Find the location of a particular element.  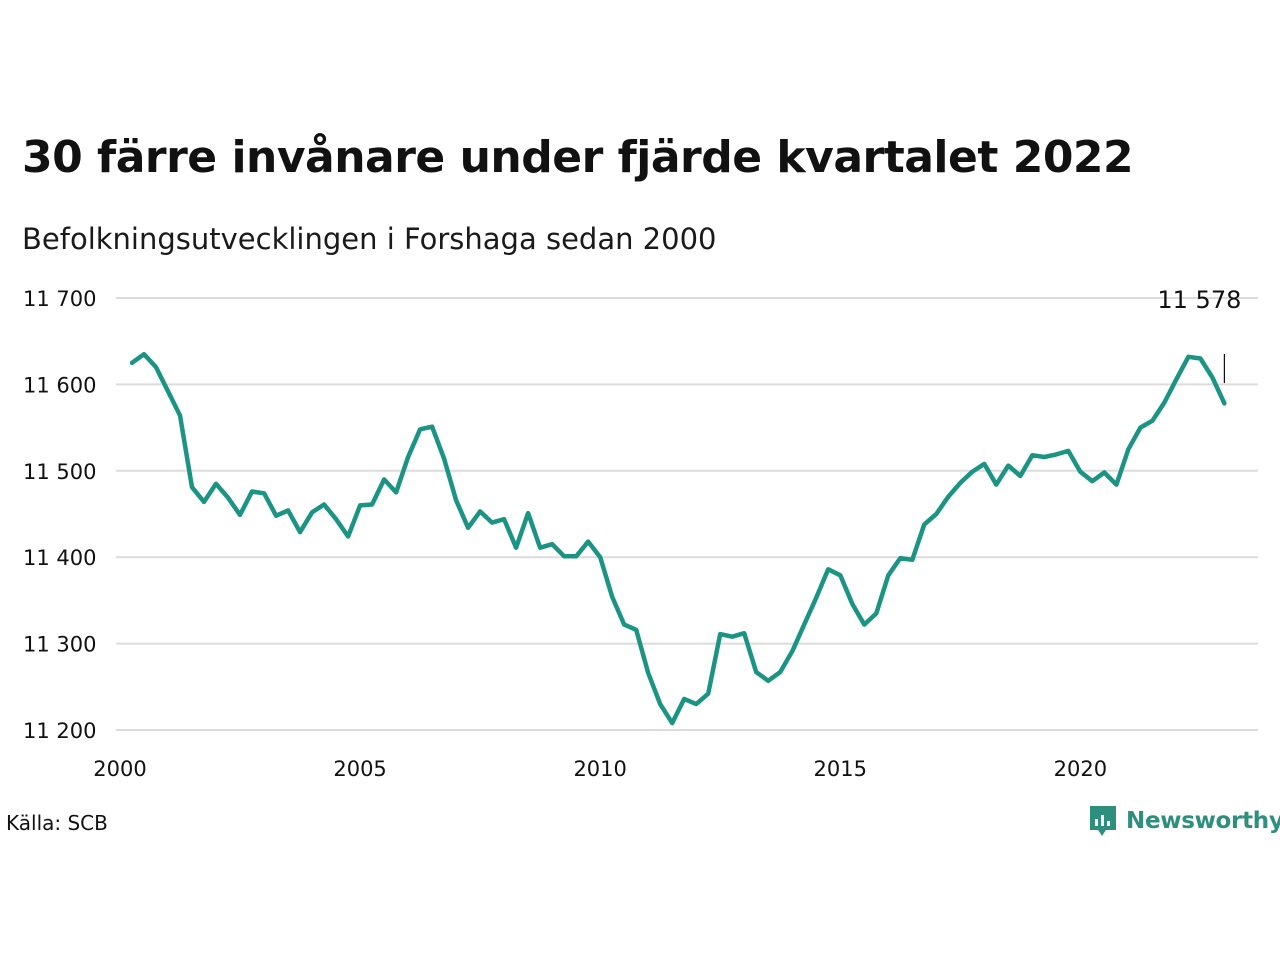

source-note: Källa: SCB is located at coordinates (57, 823).